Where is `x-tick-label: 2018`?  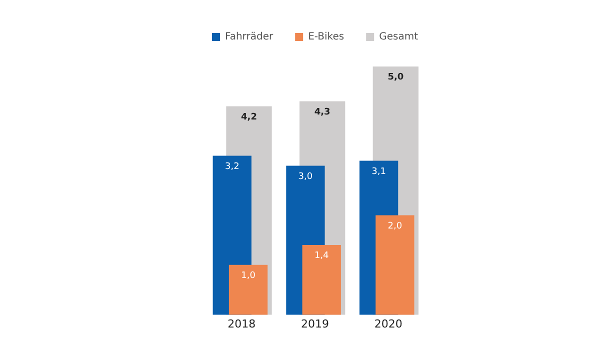
x-tick-label: 2018 is located at coordinates (242, 323).